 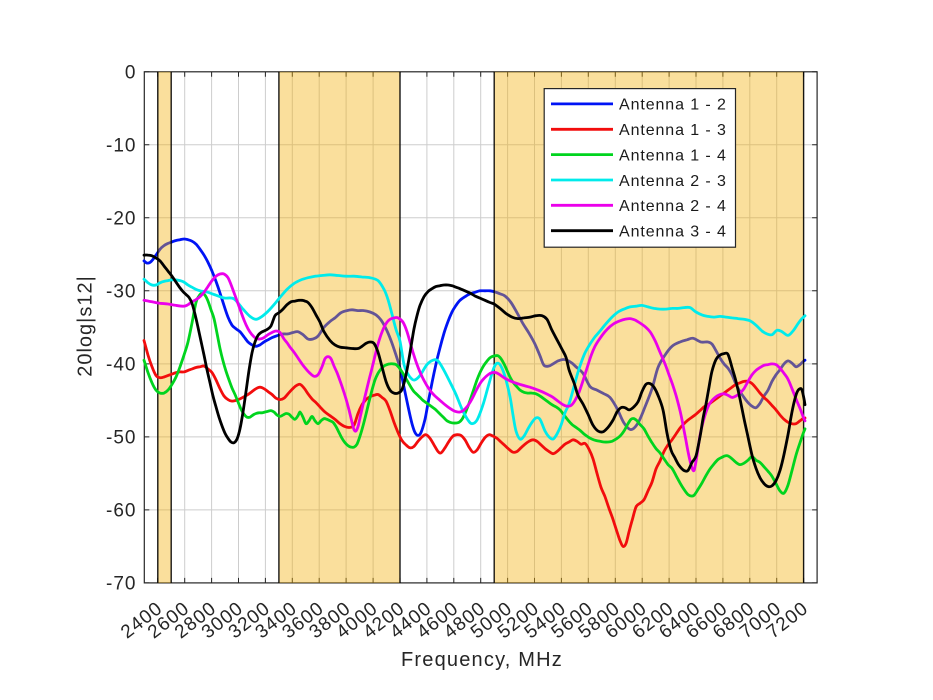 What do you see at coordinates (121, 219) in the screenshot?
I see `svg-text: -20` at bounding box center [121, 219].